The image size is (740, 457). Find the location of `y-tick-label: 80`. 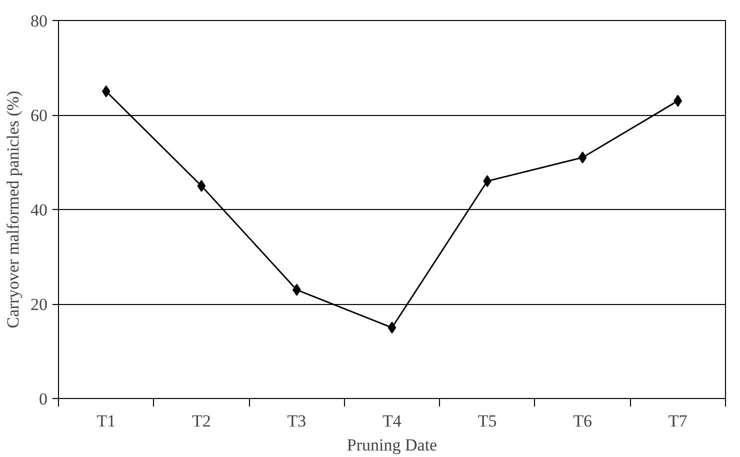

y-tick-label: 80 is located at coordinates (39, 21).